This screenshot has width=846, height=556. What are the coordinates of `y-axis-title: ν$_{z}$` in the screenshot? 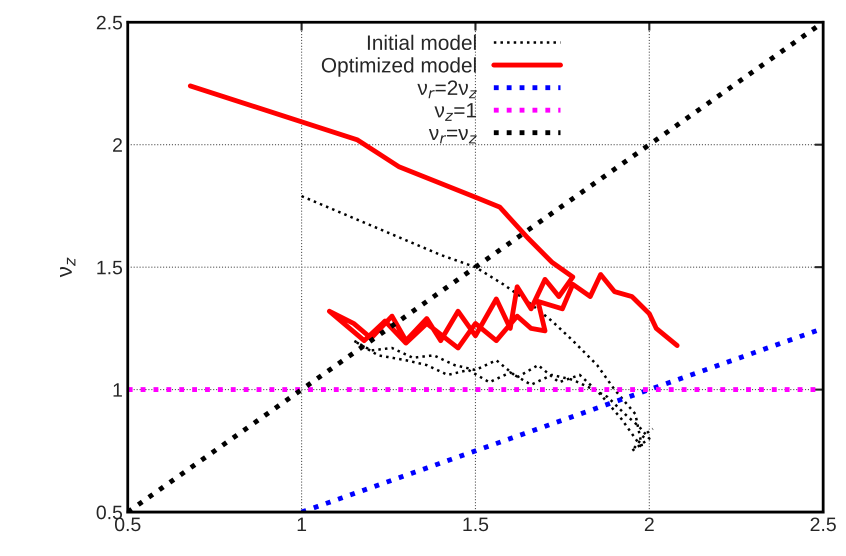 It's located at (68, 268).